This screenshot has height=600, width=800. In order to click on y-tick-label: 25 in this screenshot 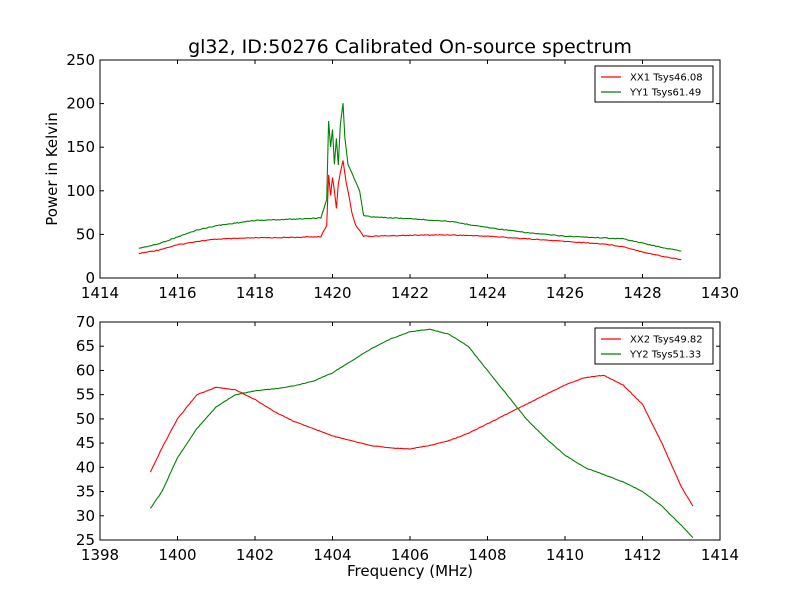, I will do `click(85, 540)`.